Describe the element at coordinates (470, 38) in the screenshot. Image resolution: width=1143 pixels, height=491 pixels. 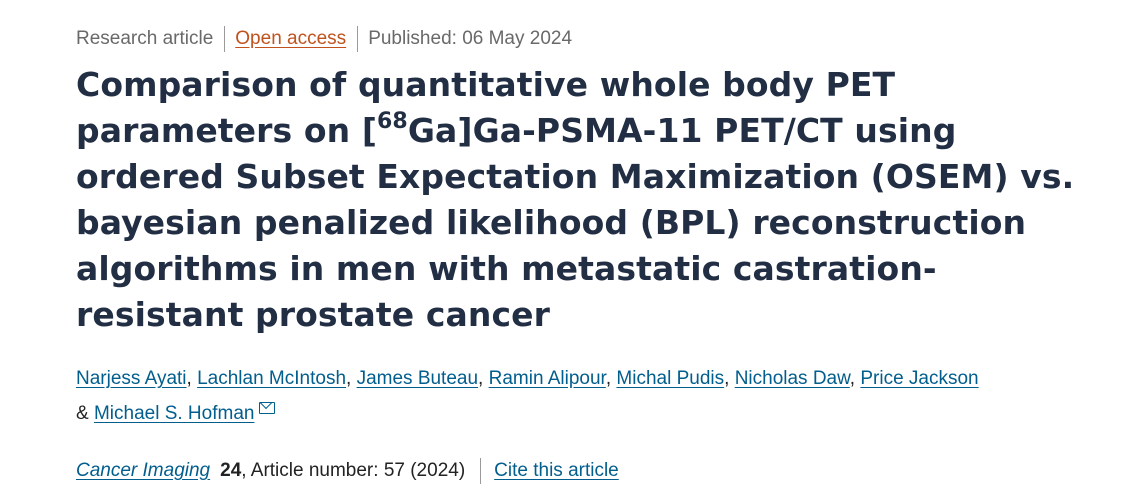
I see `published-date: Published: 06 May 2024` at that location.